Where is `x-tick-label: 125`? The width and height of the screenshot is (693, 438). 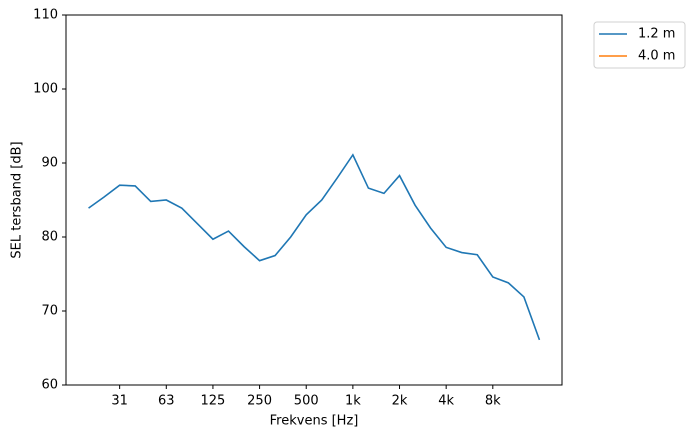 x-tick-label: 125 is located at coordinates (213, 401).